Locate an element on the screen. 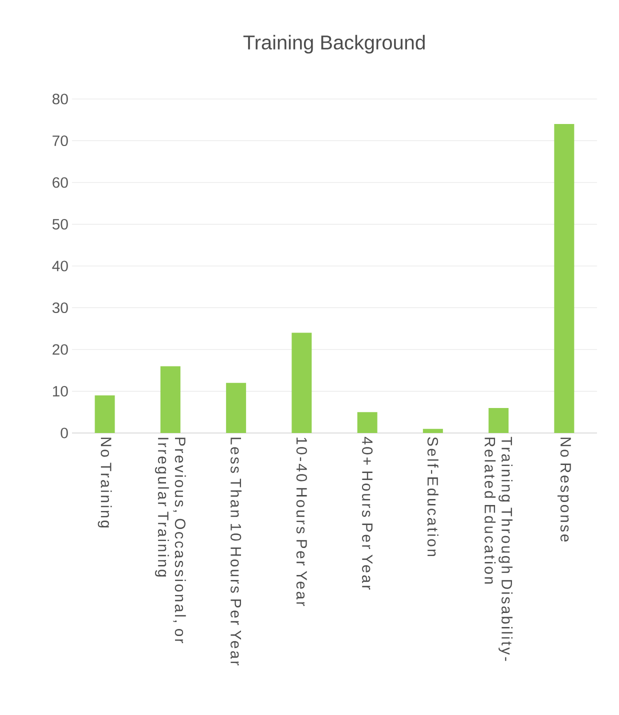 Image resolution: width=619 pixels, height=715 pixels. x-tick-label: Less Than 10 Hours Per Year is located at coordinates (236, 552).